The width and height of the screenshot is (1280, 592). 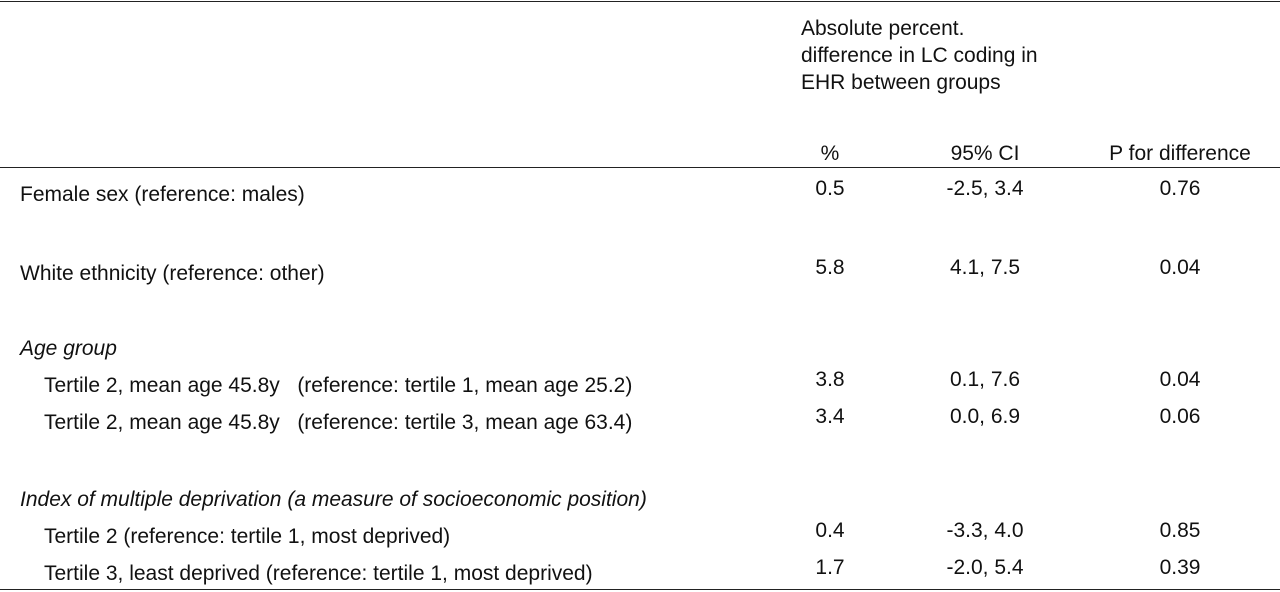 What do you see at coordinates (919, 55) in the screenshot?
I see `group-header-line-2: difference in LC coding in` at bounding box center [919, 55].